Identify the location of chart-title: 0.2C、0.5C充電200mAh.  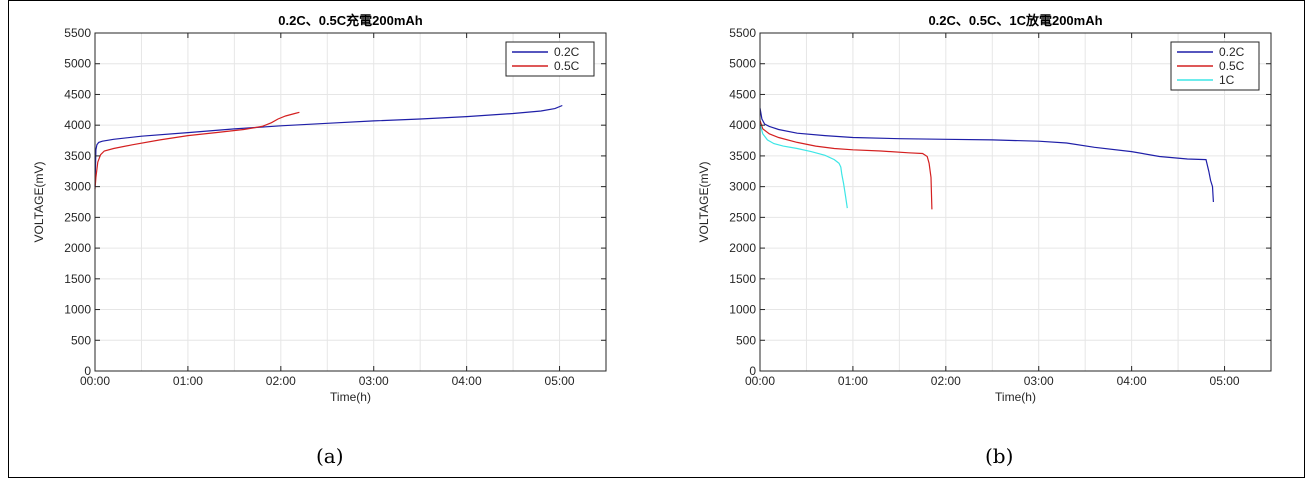
(350, 20).